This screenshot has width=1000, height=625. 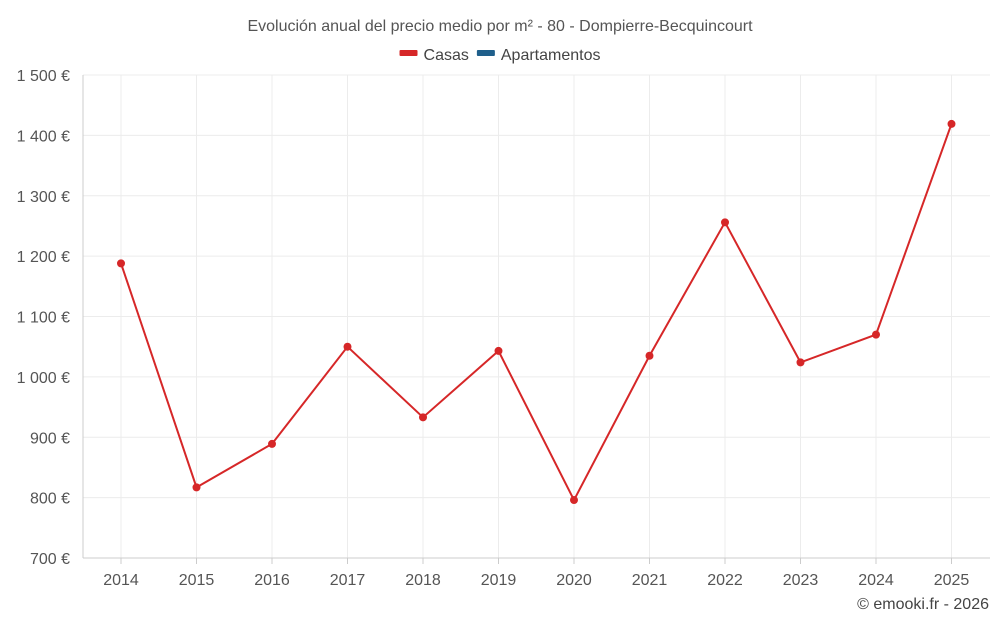 What do you see at coordinates (876, 334) in the screenshot?
I see `data-point-casas-2024` at bounding box center [876, 334].